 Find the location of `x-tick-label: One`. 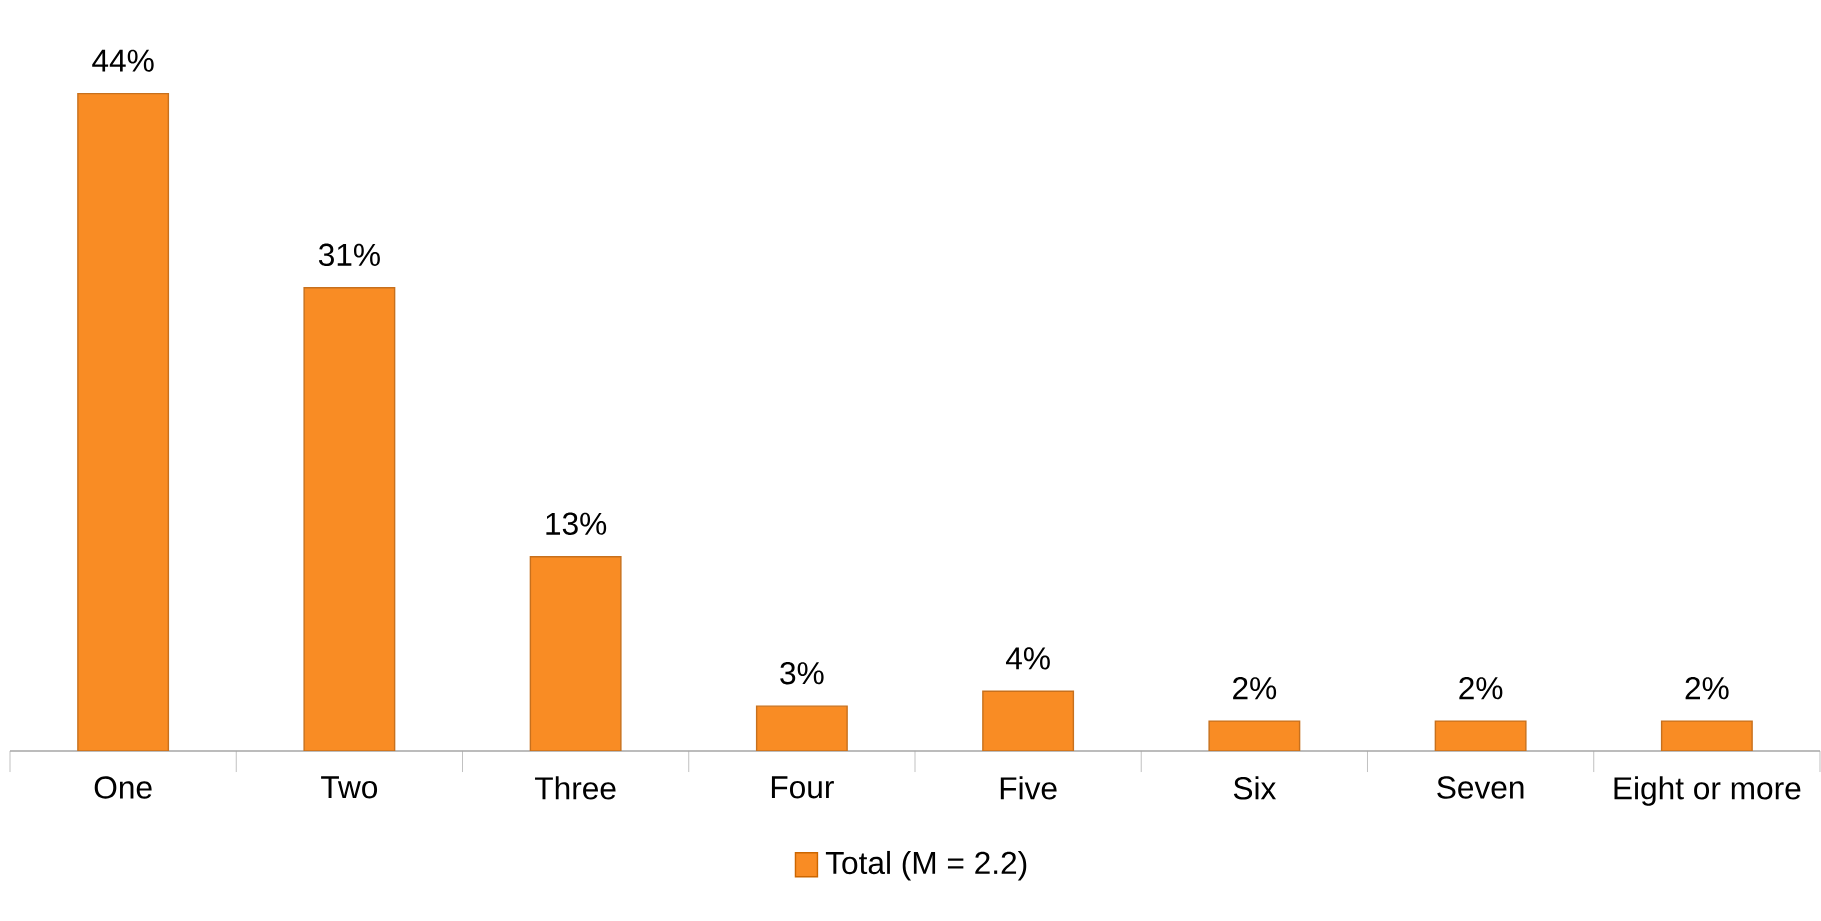

x-tick-label: One is located at coordinates (123, 787).